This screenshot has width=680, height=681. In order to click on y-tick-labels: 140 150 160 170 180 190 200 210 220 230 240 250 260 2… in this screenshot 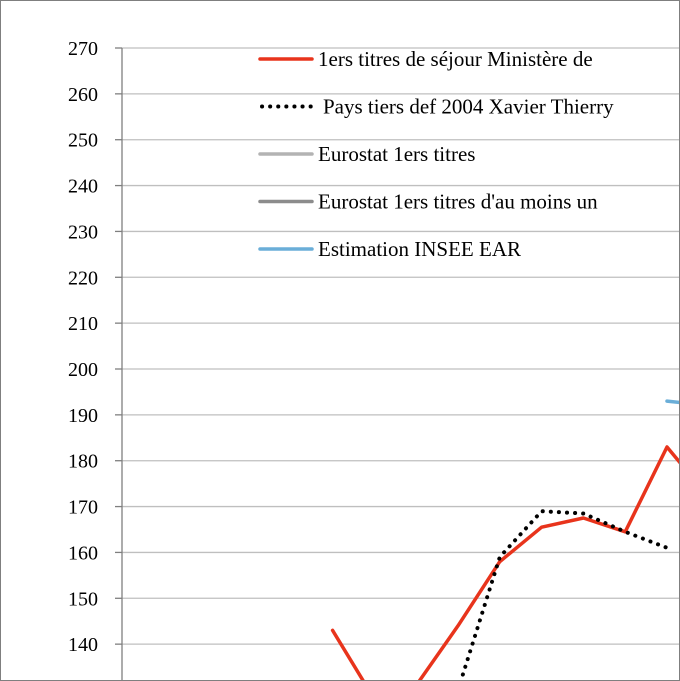, I will do `click(83, 347)`.